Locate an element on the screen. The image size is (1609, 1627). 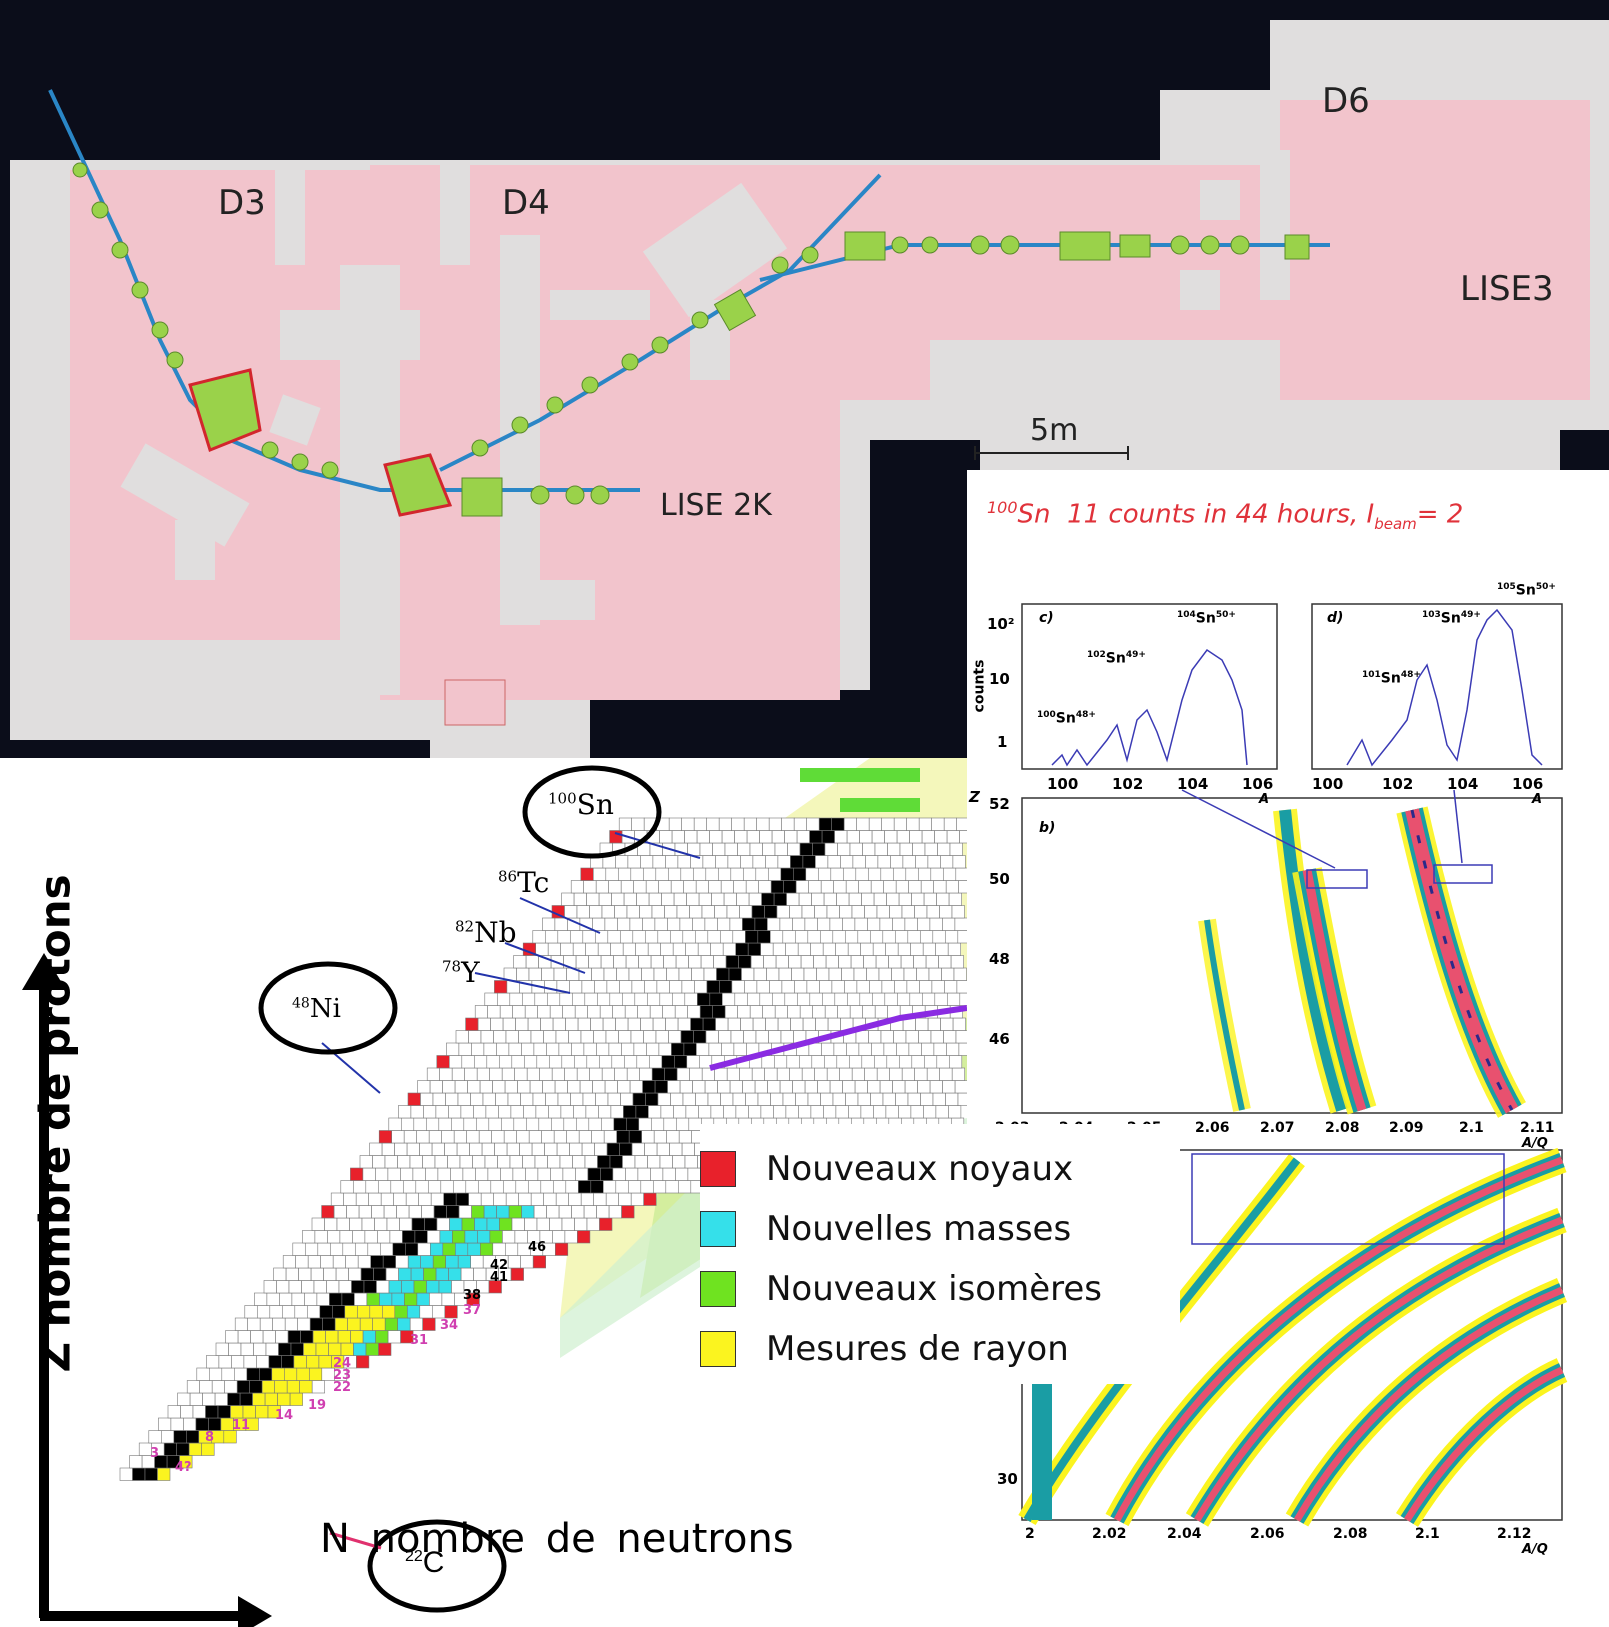
legend-item-new-masses: Nouvelles masses is located at coordinates (885, 1229).